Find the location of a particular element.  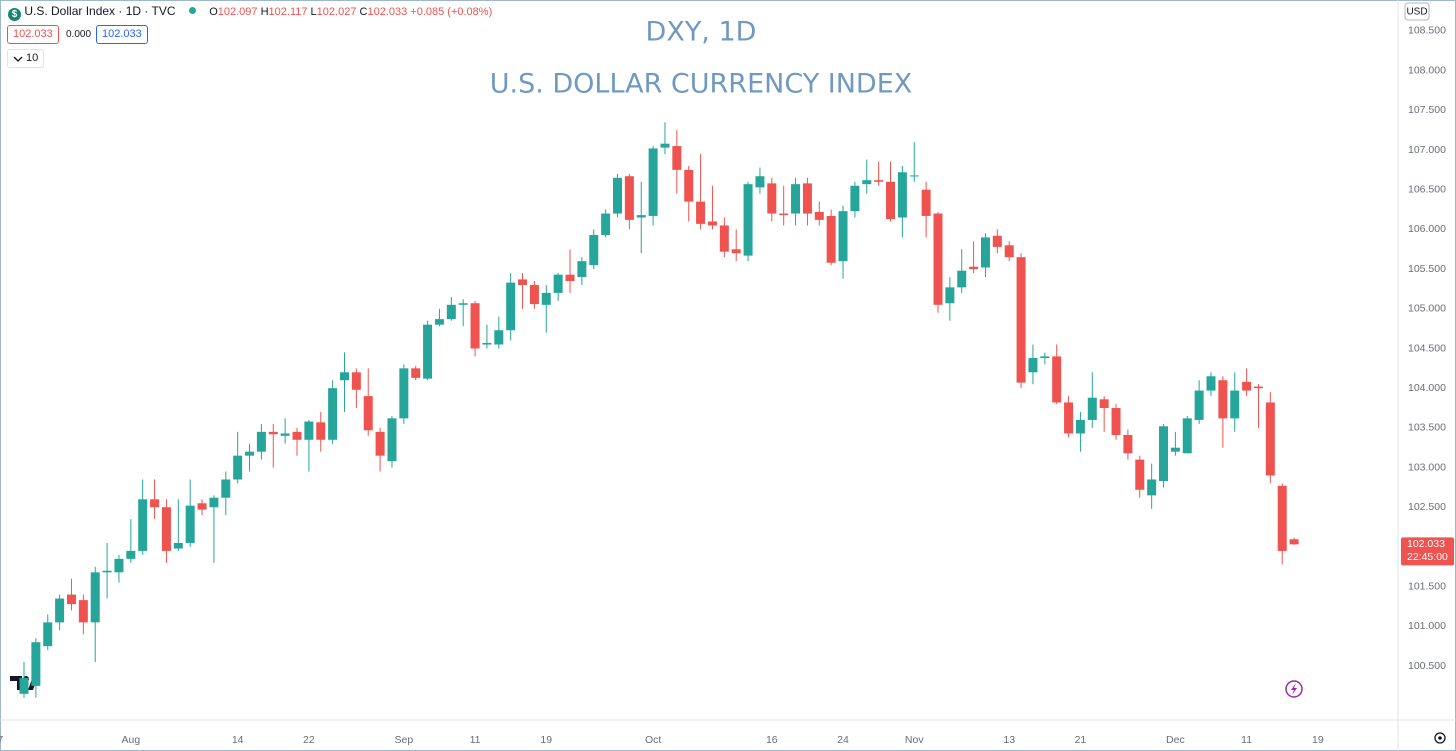

x-tick-label: 19 is located at coordinates (546, 740).